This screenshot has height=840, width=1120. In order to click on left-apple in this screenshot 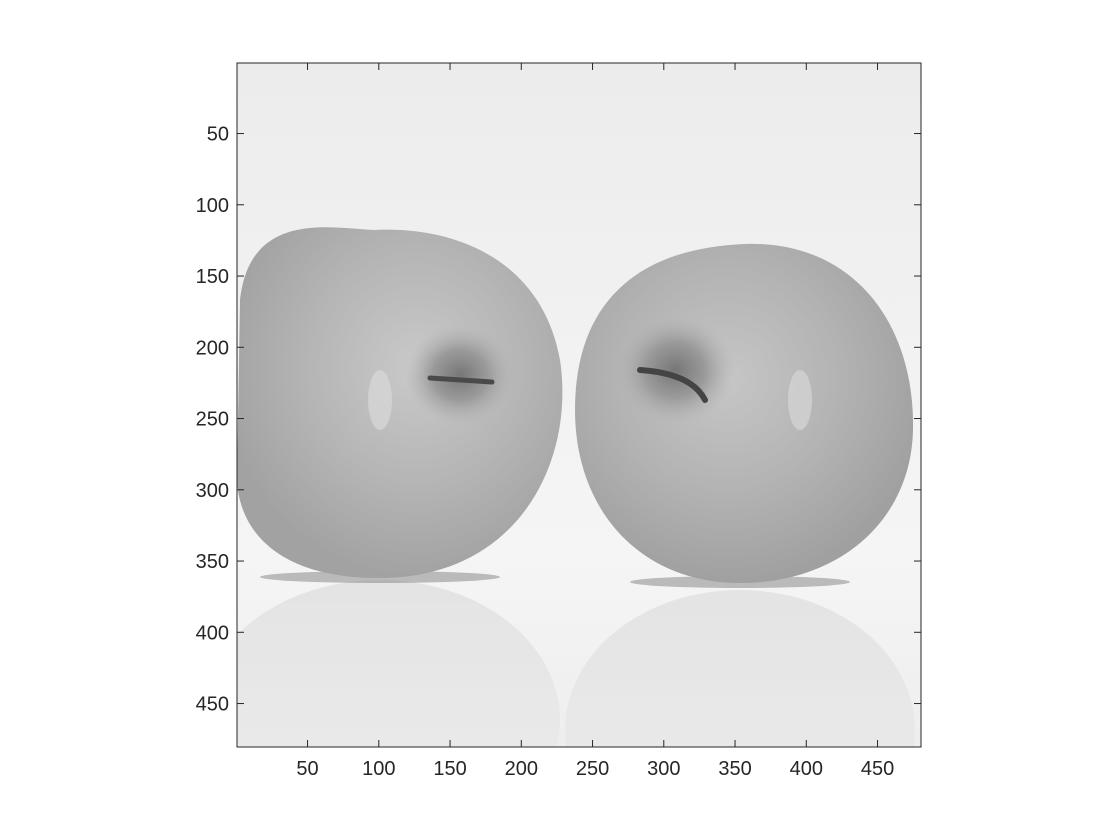, I will do `click(400, 403)`.